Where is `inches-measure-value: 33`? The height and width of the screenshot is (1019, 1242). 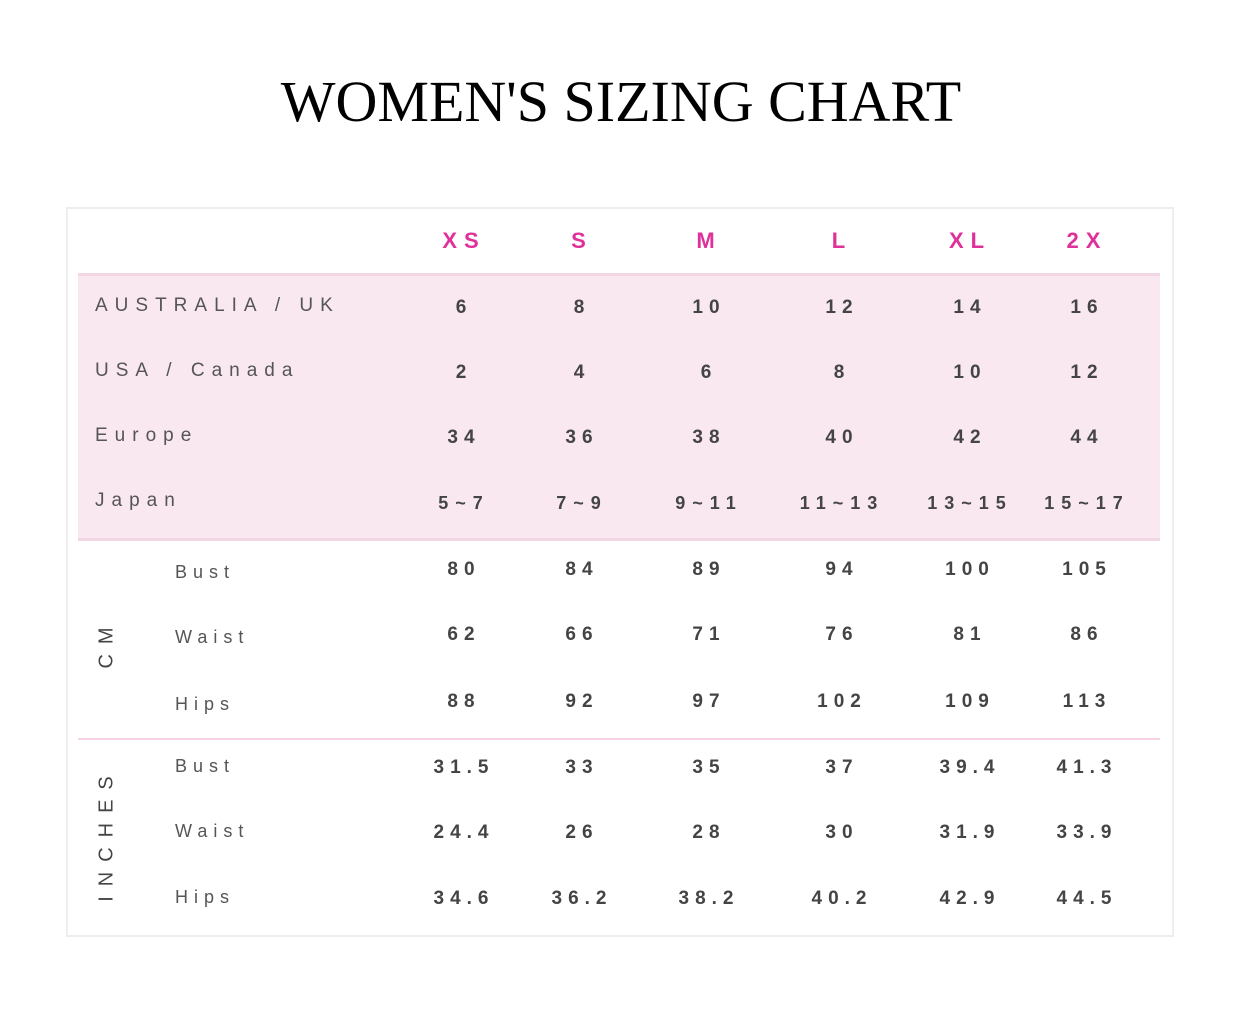 inches-measure-value: 33 is located at coordinates (582, 767).